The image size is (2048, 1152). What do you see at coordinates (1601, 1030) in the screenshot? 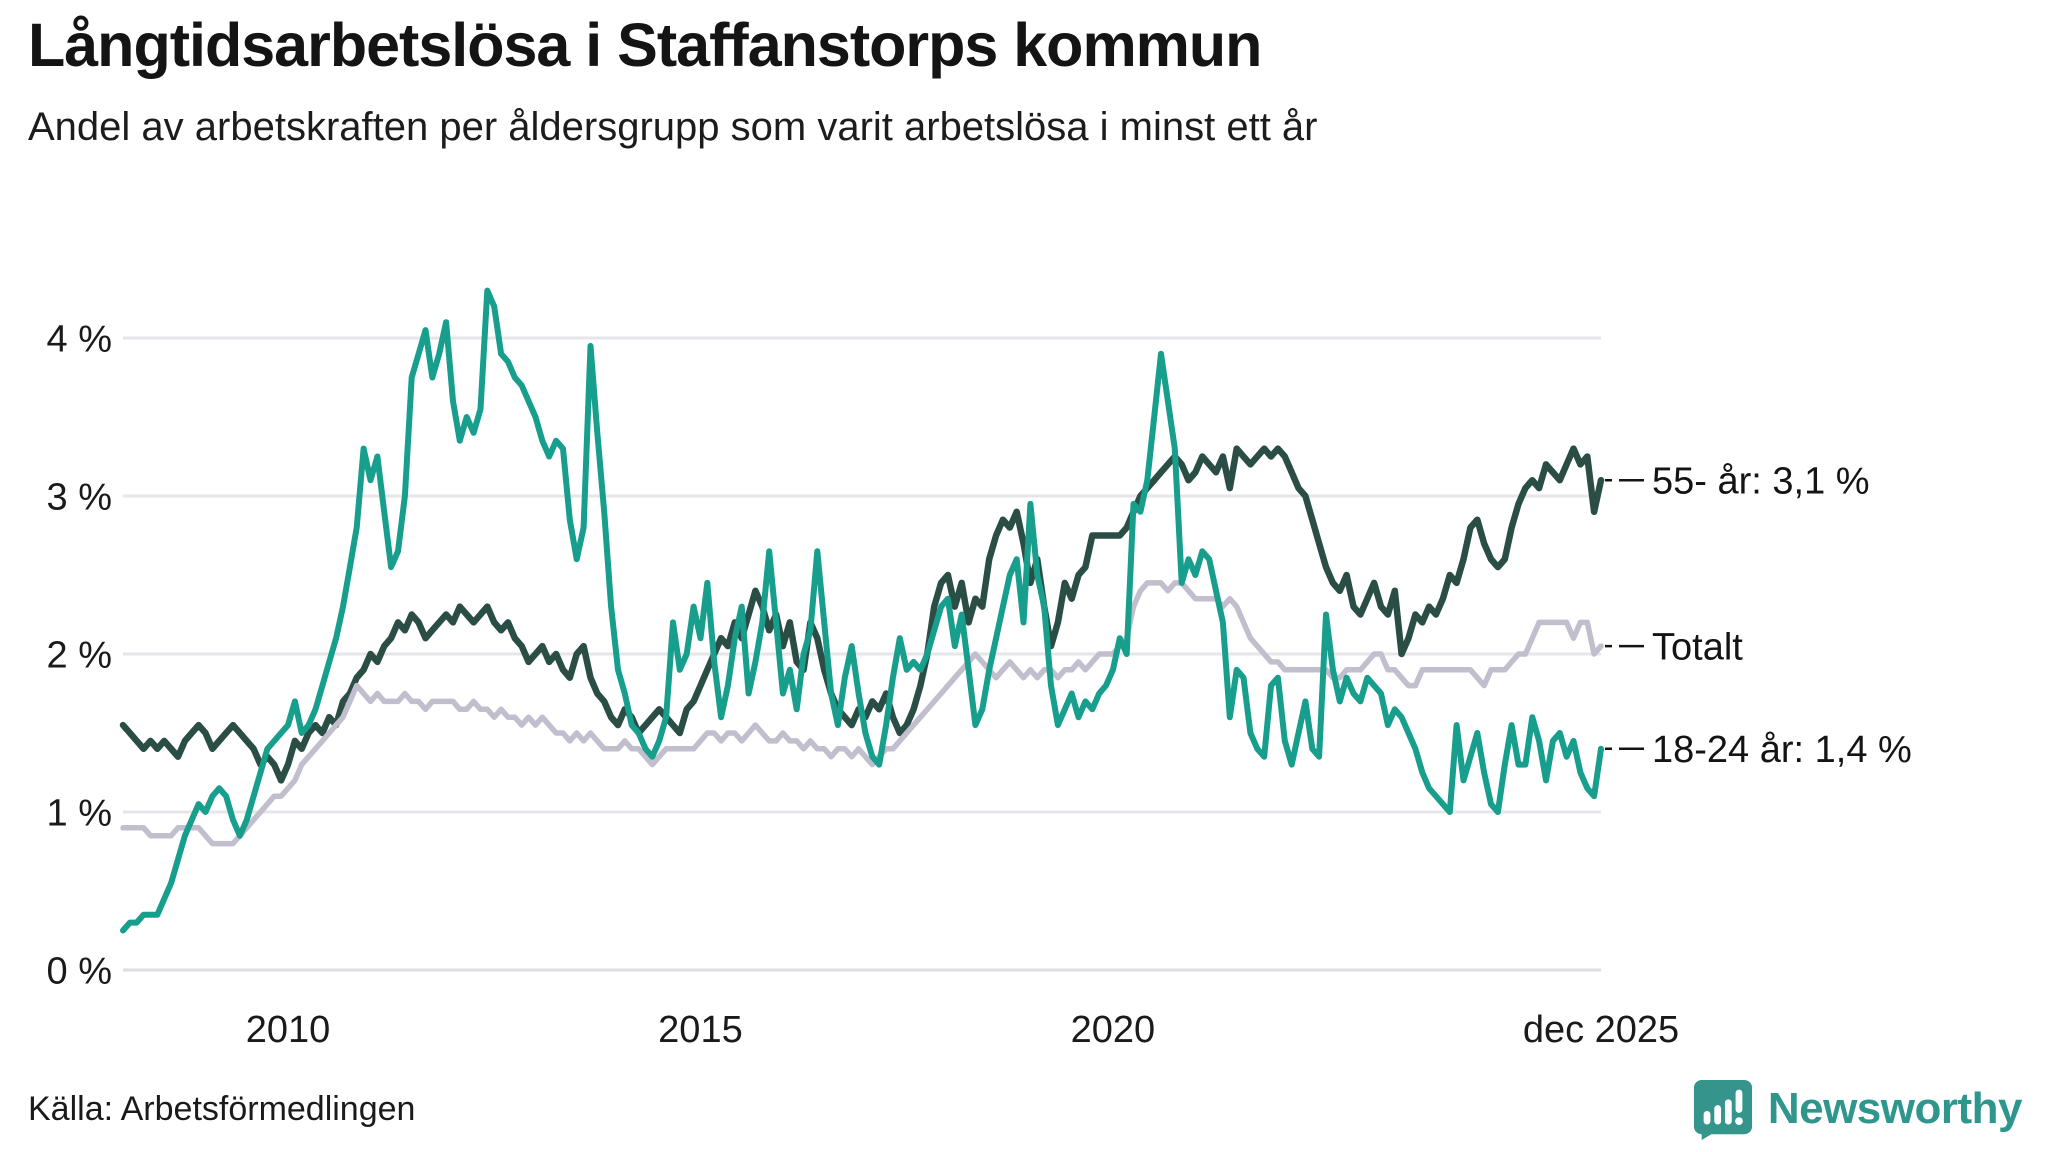
I see `x-axis-tick-label: dec 2025` at bounding box center [1601, 1030].